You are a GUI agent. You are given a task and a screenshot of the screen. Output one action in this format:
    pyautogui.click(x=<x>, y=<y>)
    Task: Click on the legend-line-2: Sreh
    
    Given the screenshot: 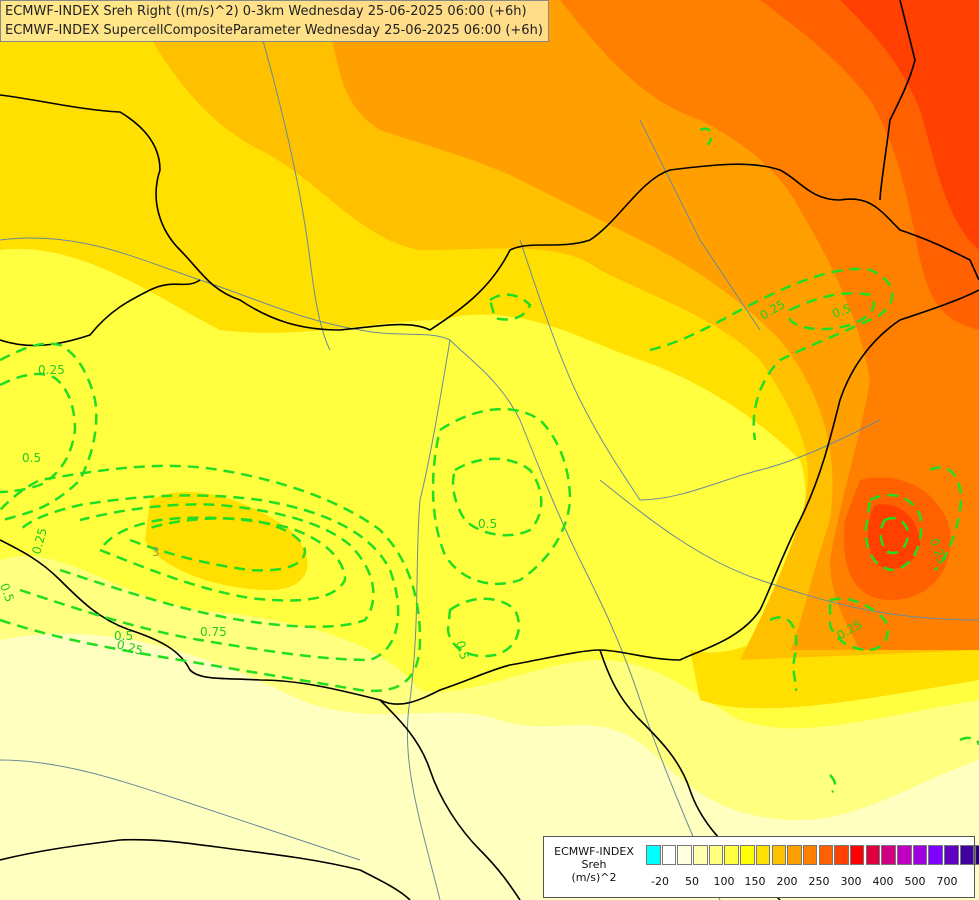 What is the action you would take?
    pyautogui.click(x=594, y=864)
    